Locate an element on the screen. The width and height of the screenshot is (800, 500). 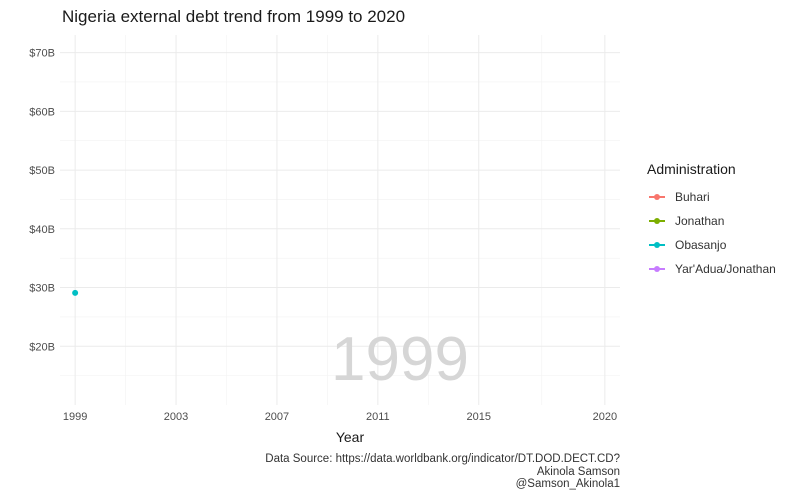
legend-label: Yar'Adua/Jonathan is located at coordinates (725, 269).